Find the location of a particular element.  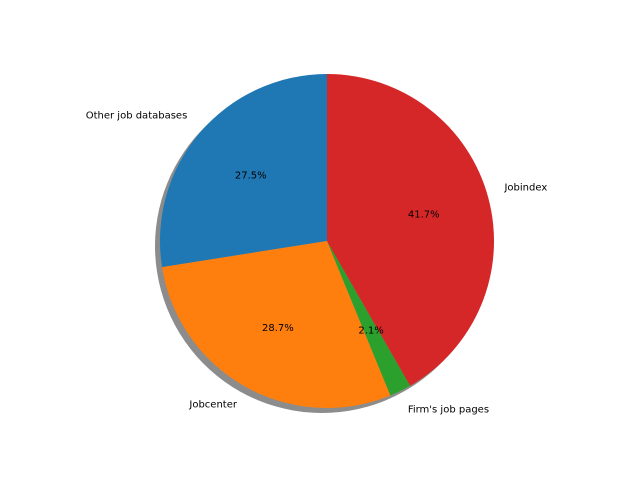

pie-slice-other-job-databases is located at coordinates (243, 171).